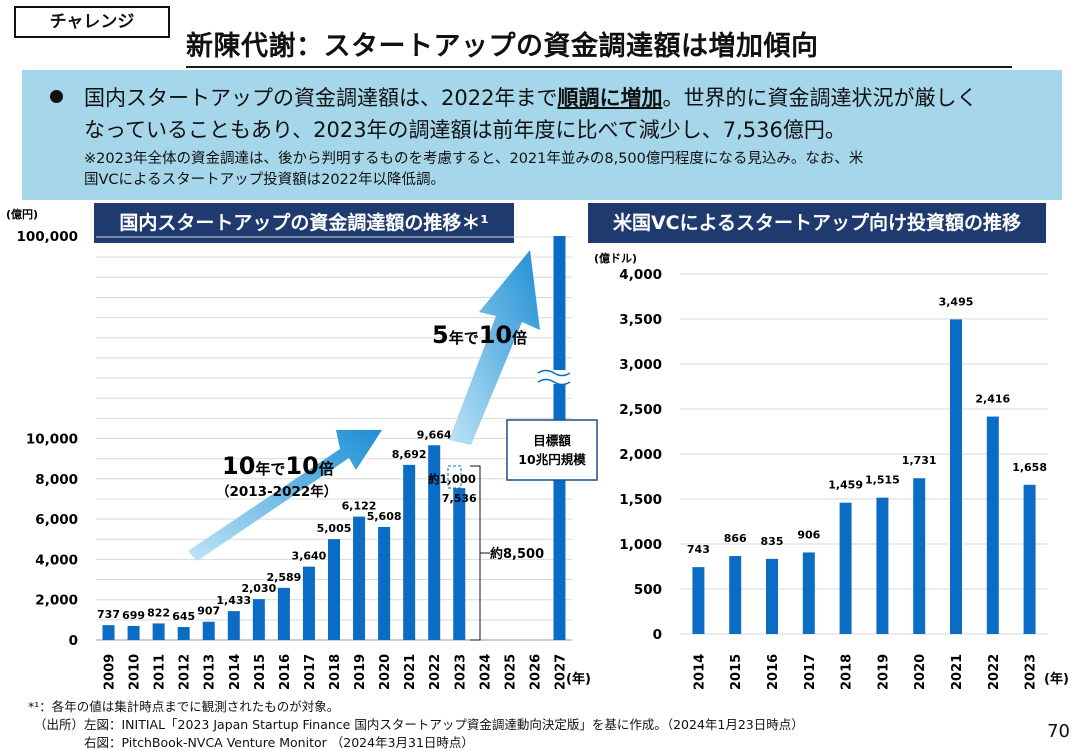  Describe the element at coordinates (276, 491) in the screenshot. I see `arrow-10y-sub: （2013-2022年）` at that location.